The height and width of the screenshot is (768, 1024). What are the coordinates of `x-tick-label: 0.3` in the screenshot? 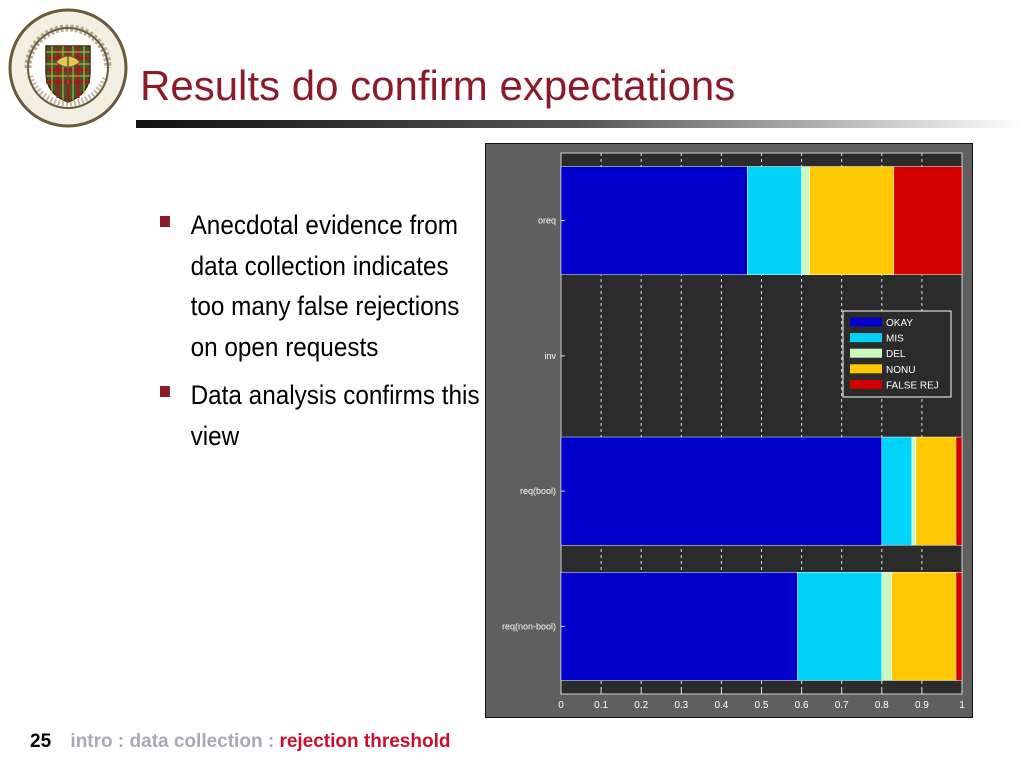 It's located at (681, 705).